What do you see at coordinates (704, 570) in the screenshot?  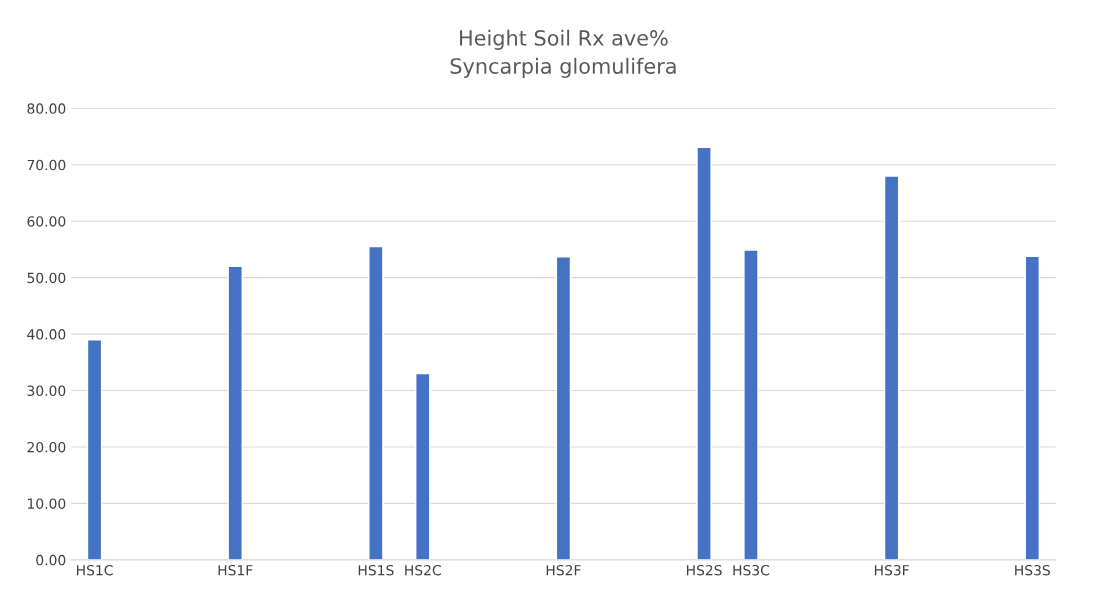 I see `x-tick-label: HS2S` at bounding box center [704, 570].